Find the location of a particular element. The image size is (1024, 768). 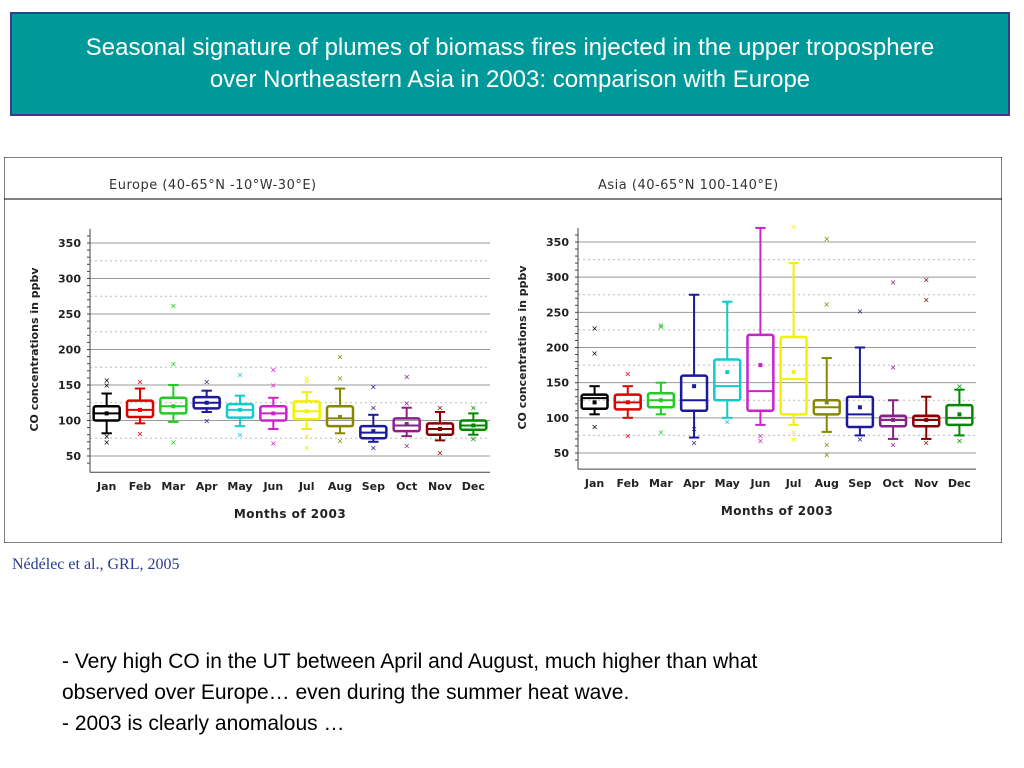

y-tick-label: 150 is located at coordinates (557, 383).